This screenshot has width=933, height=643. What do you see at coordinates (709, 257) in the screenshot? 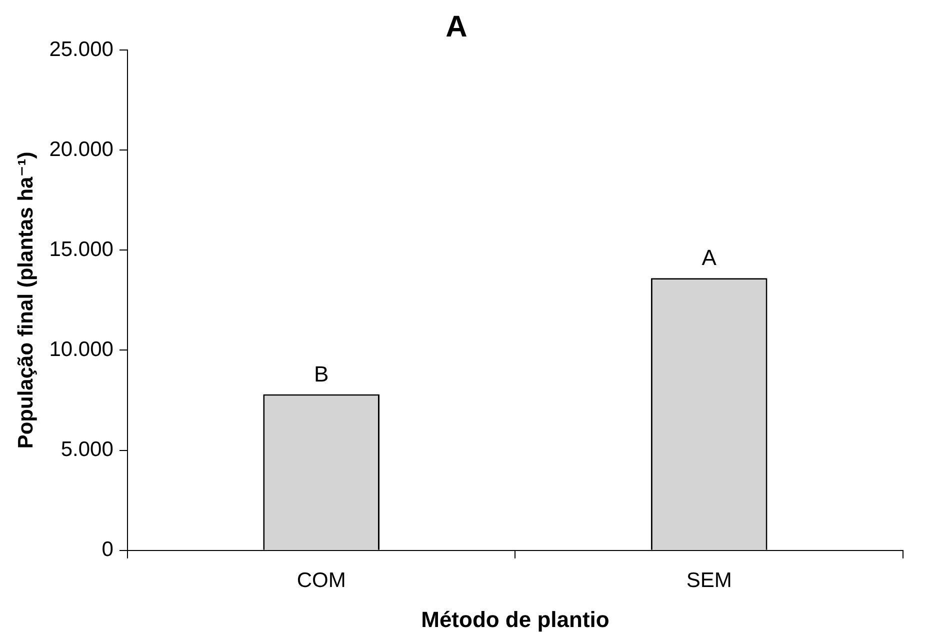
I see `data-label: A` at bounding box center [709, 257].